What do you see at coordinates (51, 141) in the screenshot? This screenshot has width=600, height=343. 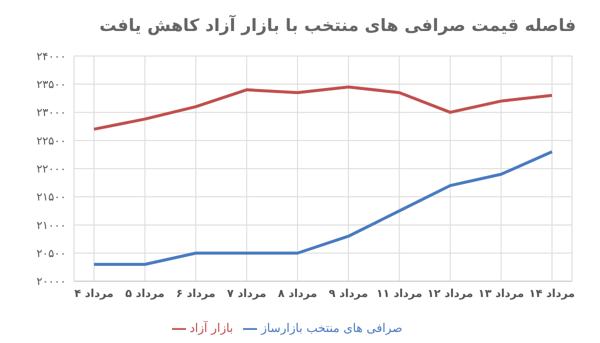 I see `y-tick-label: ۲۲۵۰۰` at bounding box center [51, 141].